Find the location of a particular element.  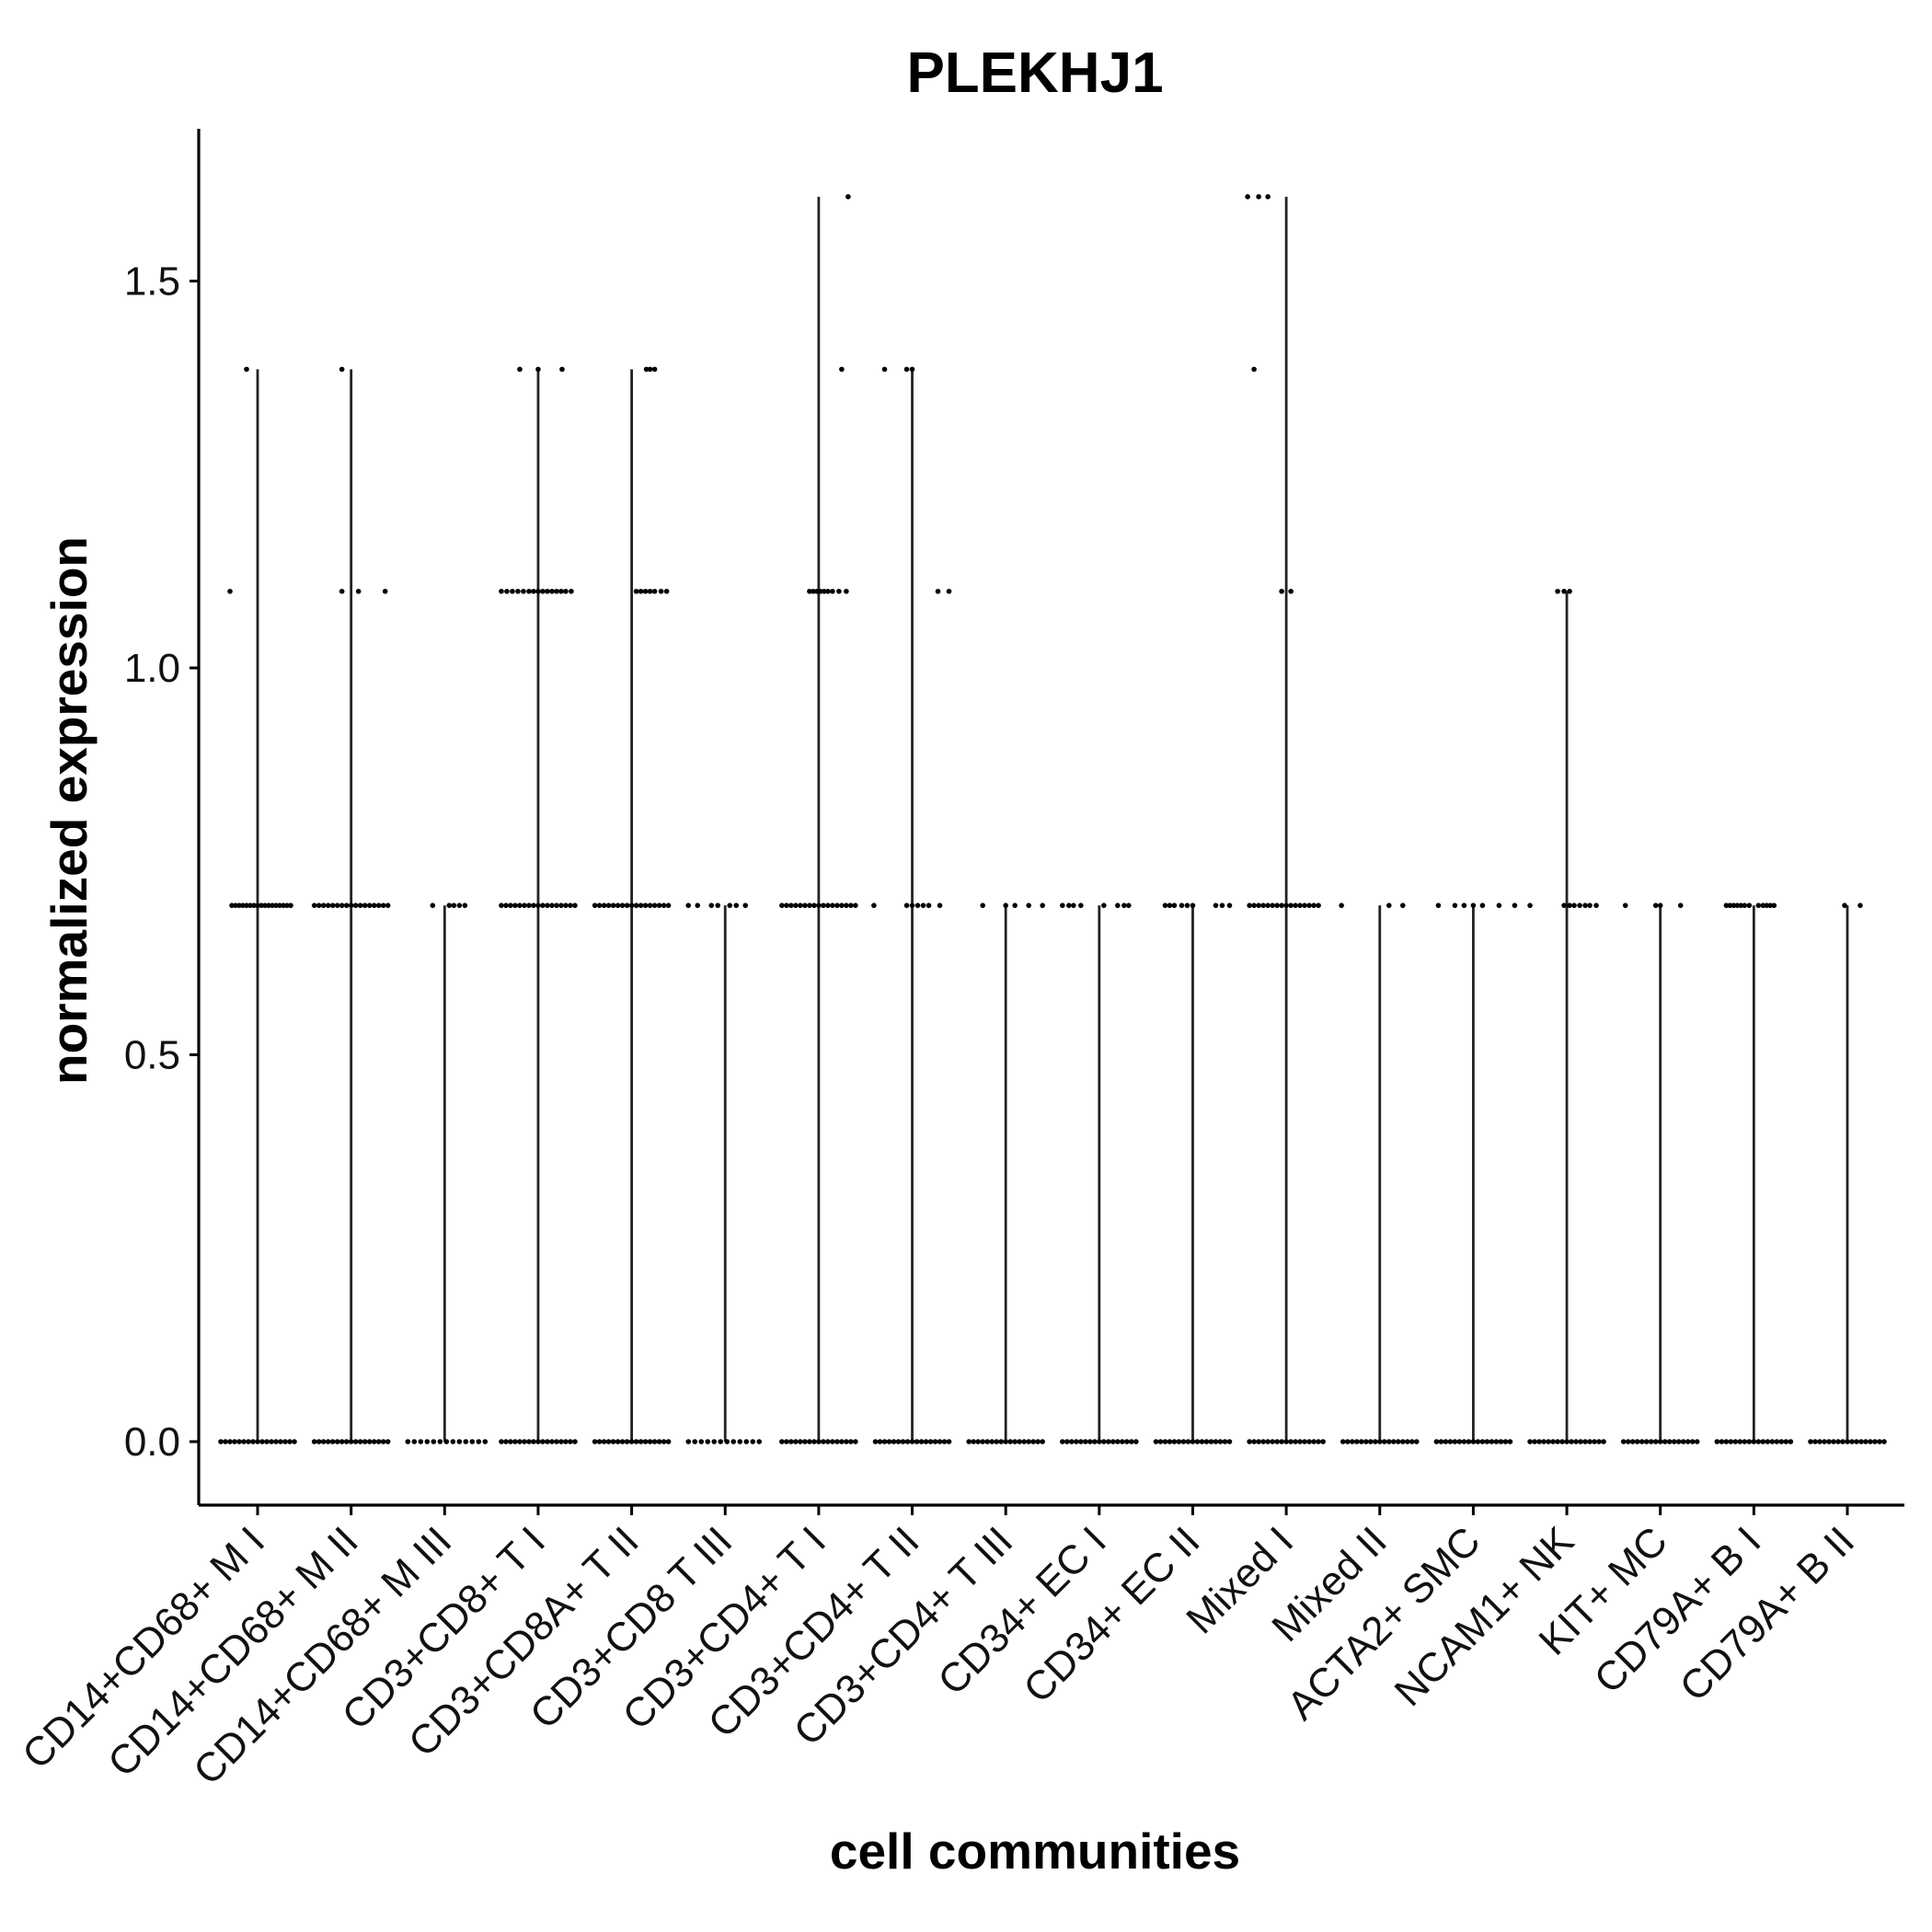

y-tick-label-2: 1.0 is located at coordinates (152, 668).